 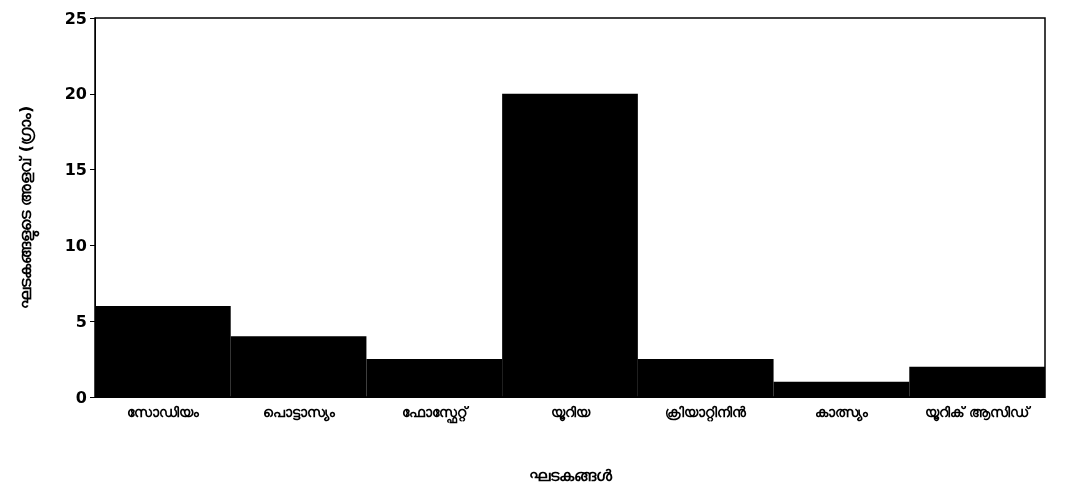 I want to click on y-tick-label: 20, so click(x=75, y=94).